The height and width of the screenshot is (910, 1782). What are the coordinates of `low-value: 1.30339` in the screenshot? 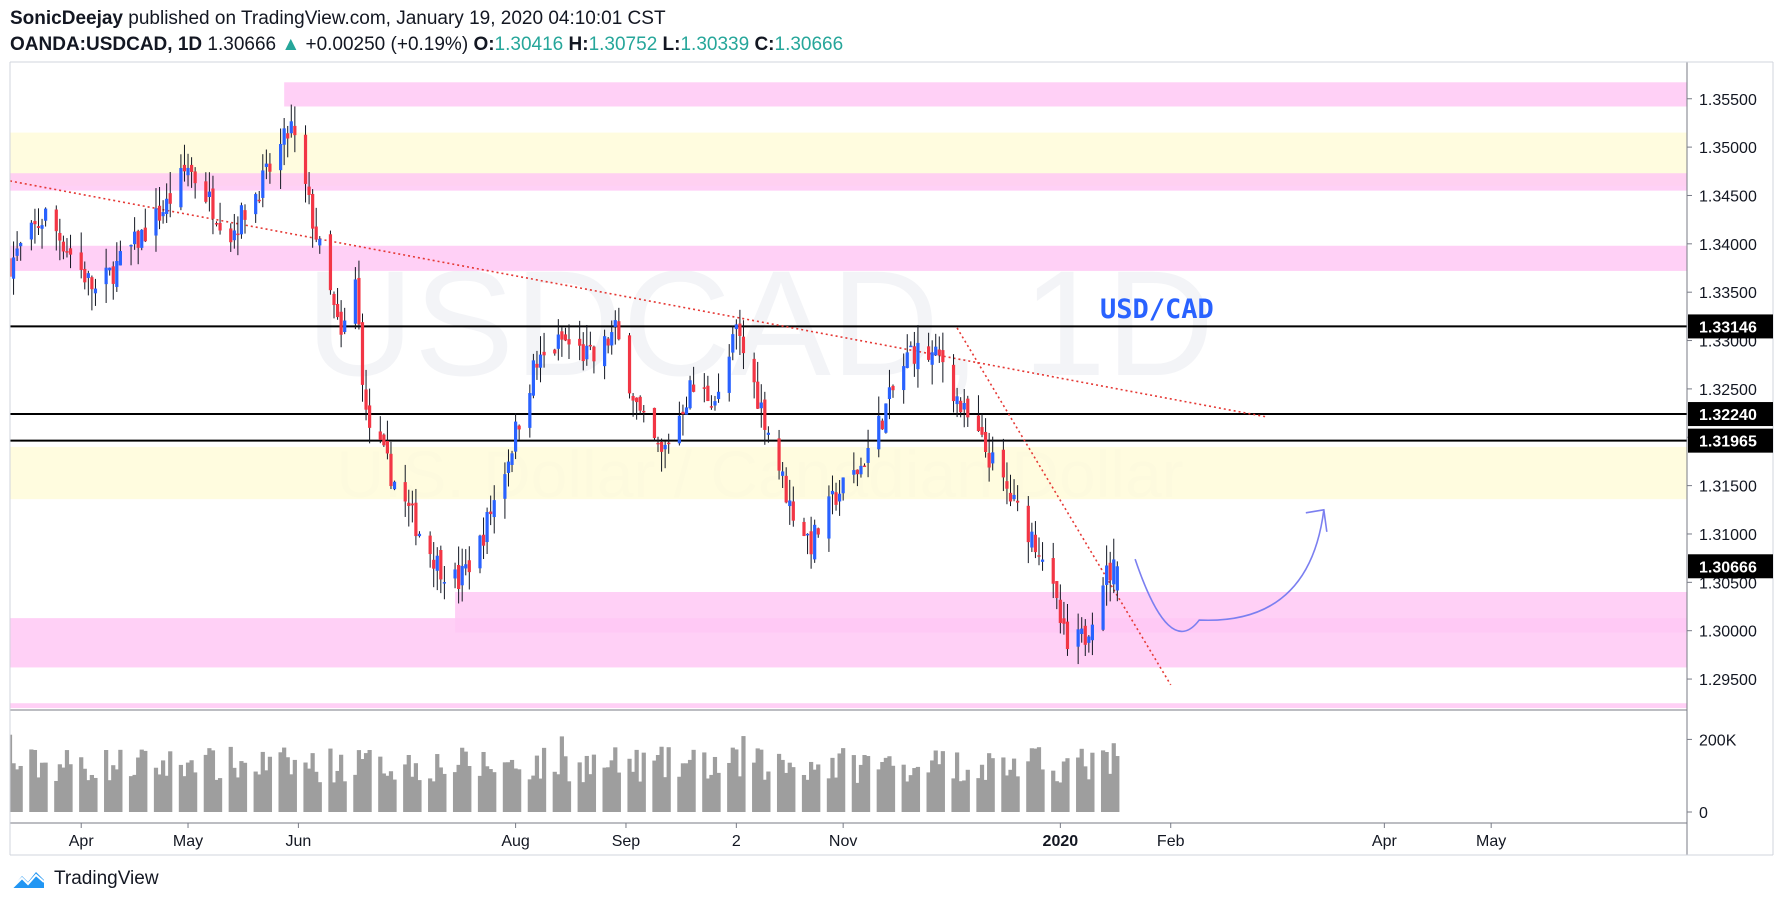 It's located at (715, 44).